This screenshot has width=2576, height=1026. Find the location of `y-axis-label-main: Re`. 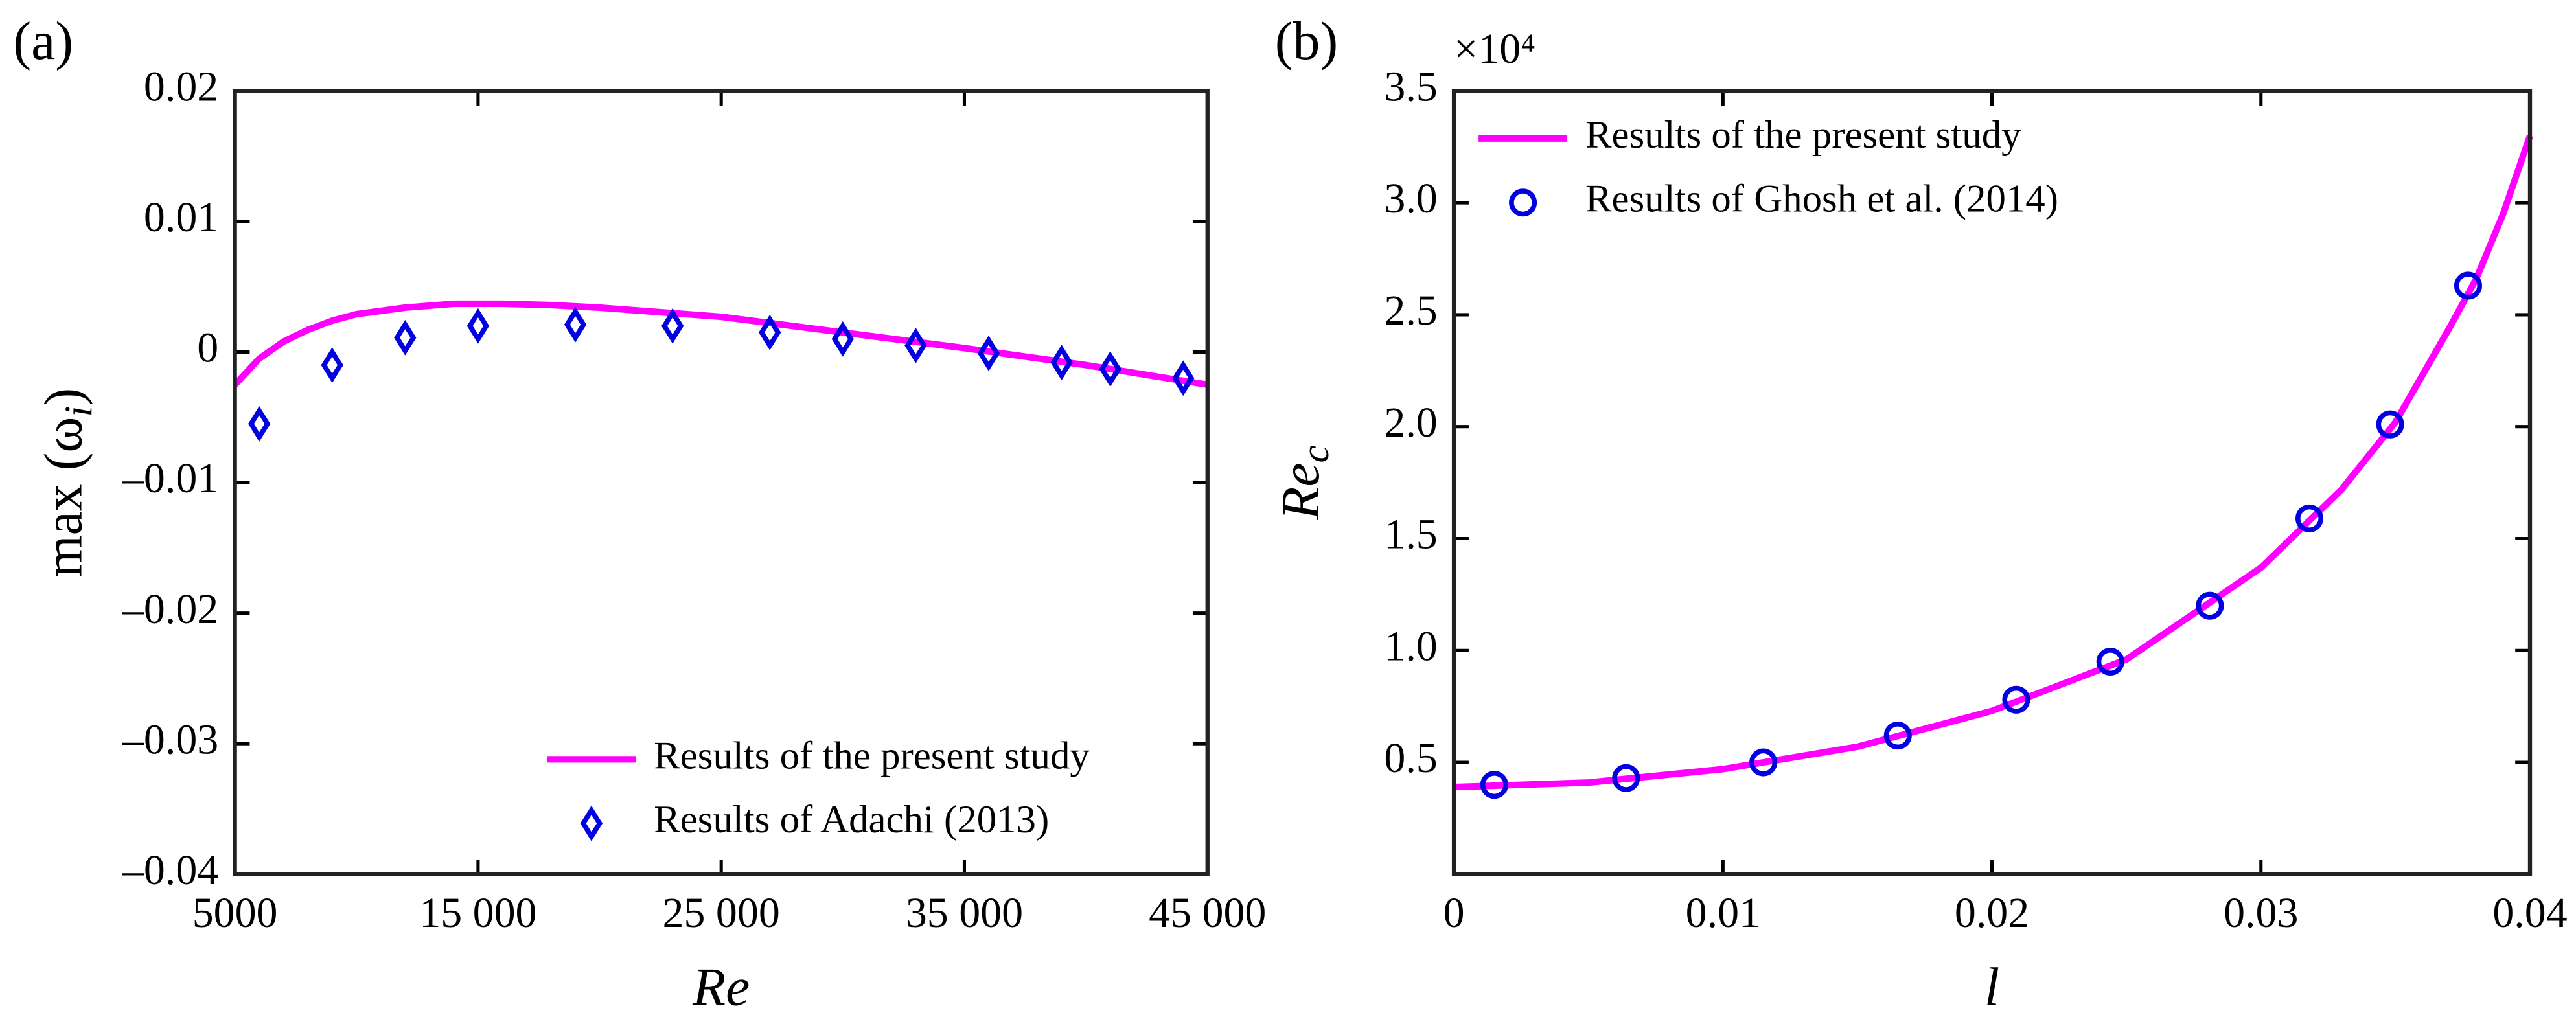

y-axis-label-main: Re is located at coordinates (1301, 491).